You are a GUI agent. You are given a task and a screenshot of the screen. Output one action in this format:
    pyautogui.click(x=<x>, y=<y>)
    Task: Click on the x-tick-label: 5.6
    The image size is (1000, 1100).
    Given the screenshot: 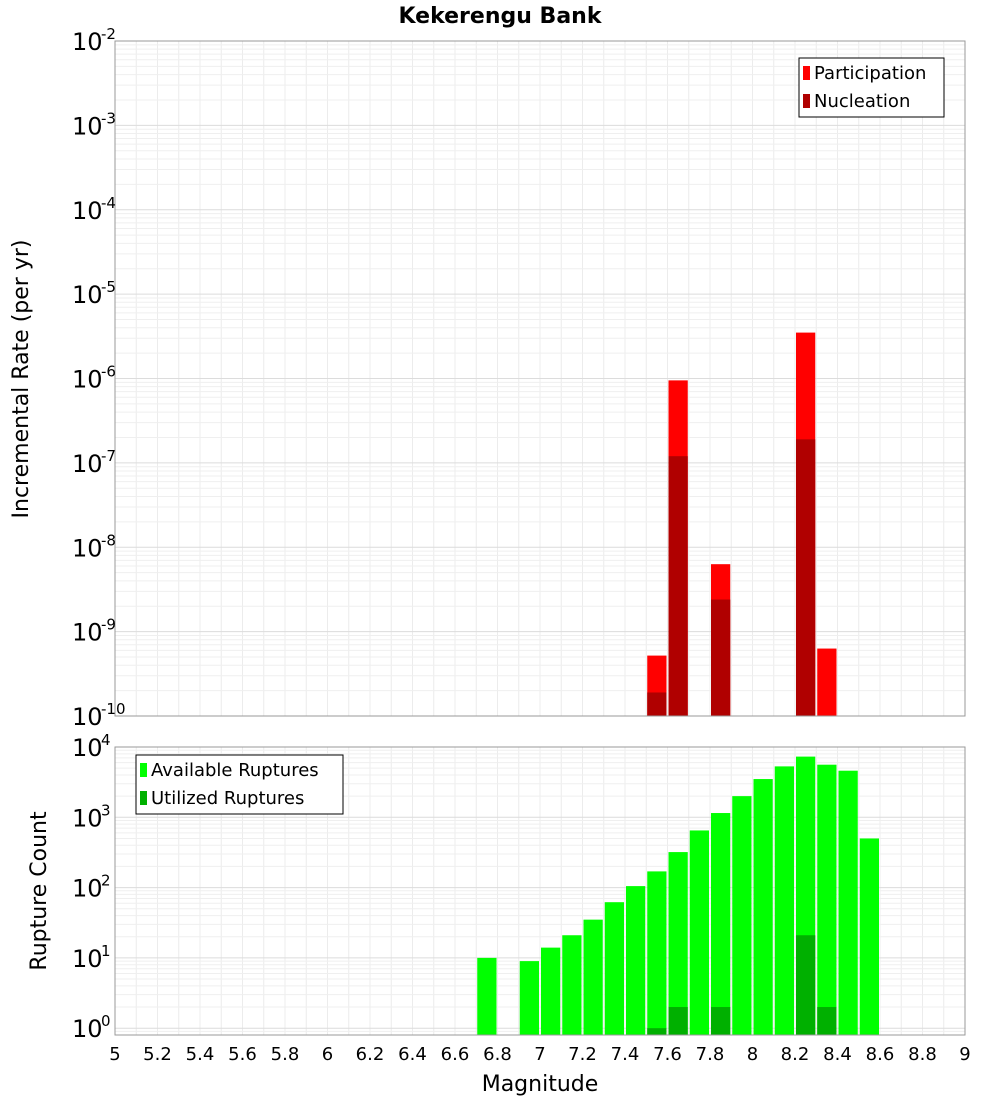 What is the action you would take?
    pyautogui.click(x=242, y=1054)
    